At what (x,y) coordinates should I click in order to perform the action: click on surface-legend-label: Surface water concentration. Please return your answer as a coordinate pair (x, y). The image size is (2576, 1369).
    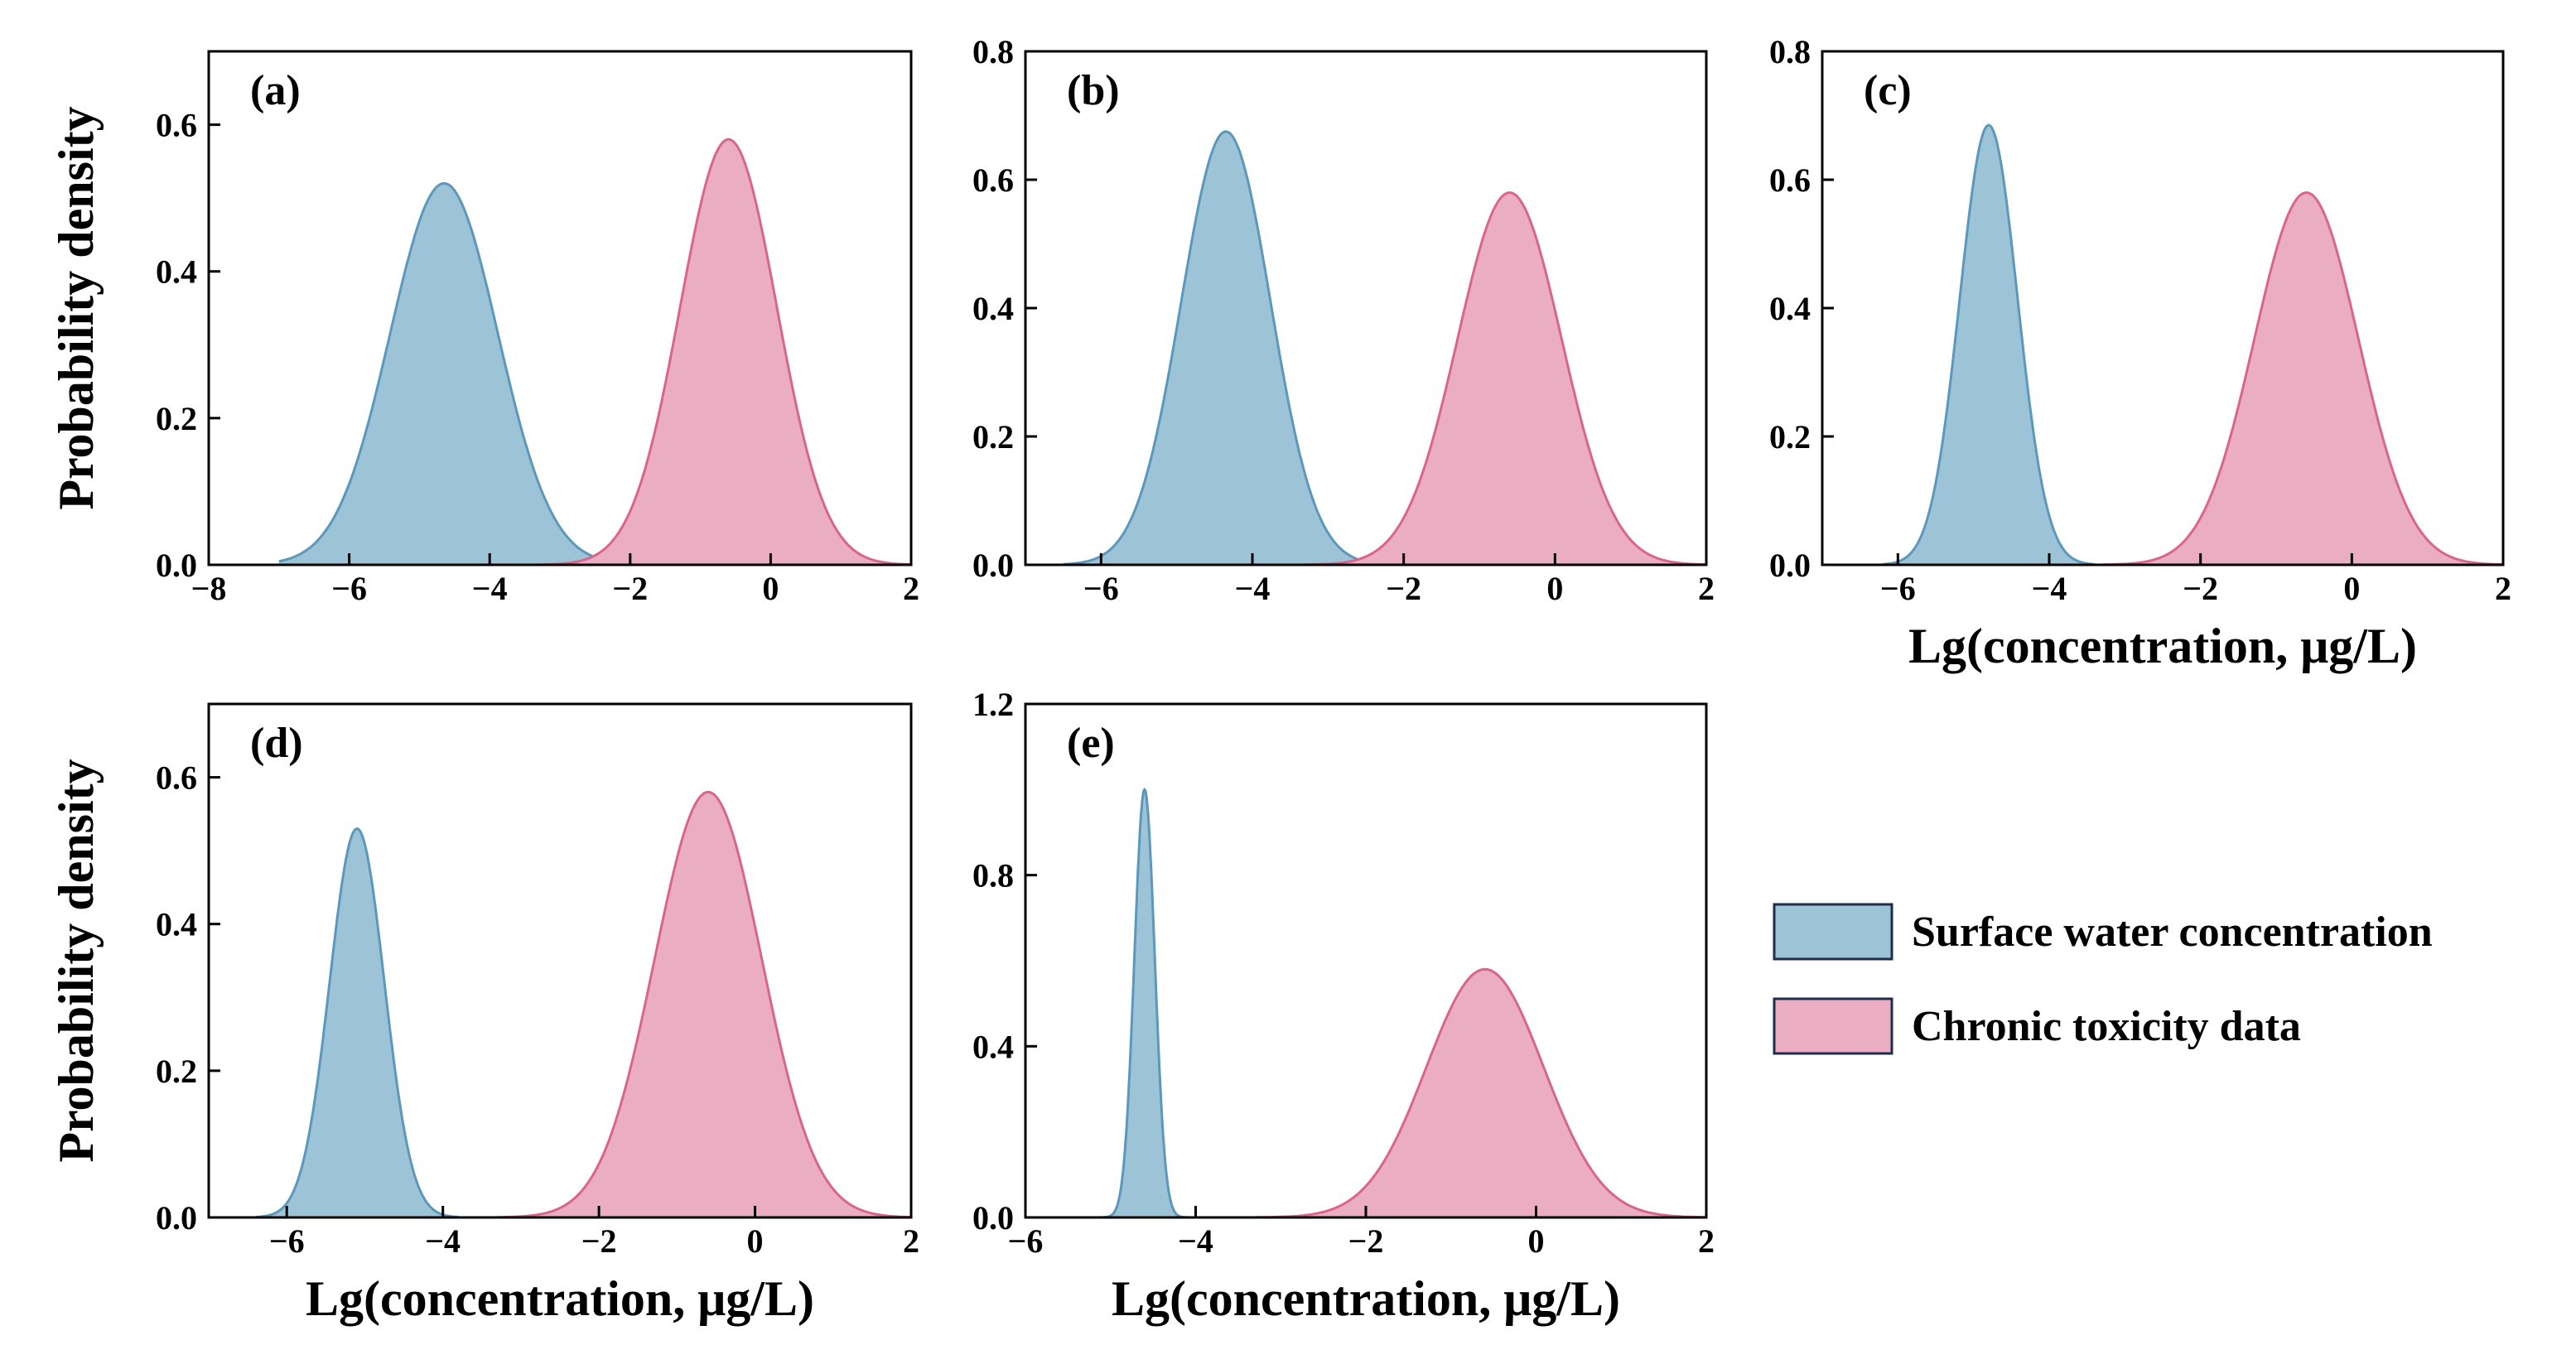
    Looking at the image, I should click on (2172, 932).